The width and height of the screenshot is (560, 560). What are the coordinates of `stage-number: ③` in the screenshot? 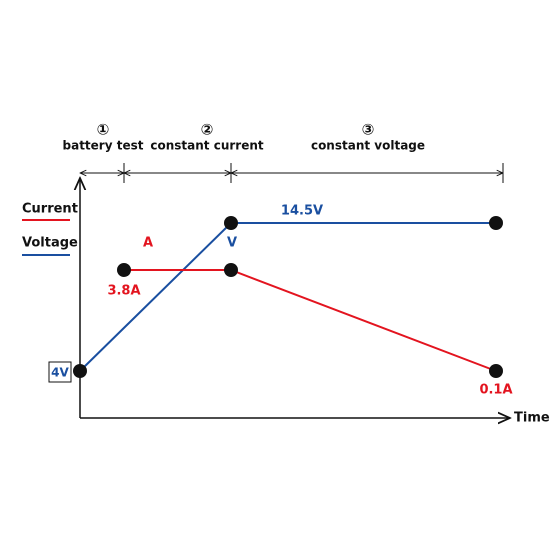 It's located at (368, 130).